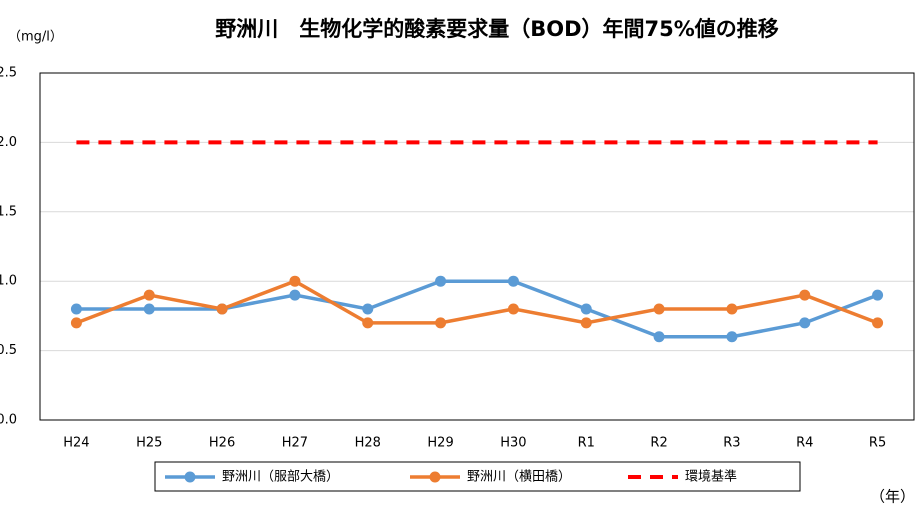 Image resolution: width=916 pixels, height=508 pixels. I want to click on chart-title: 野洲川 生物化学的酸素要求量（BOD）年間75%値の推移, so click(497, 29).